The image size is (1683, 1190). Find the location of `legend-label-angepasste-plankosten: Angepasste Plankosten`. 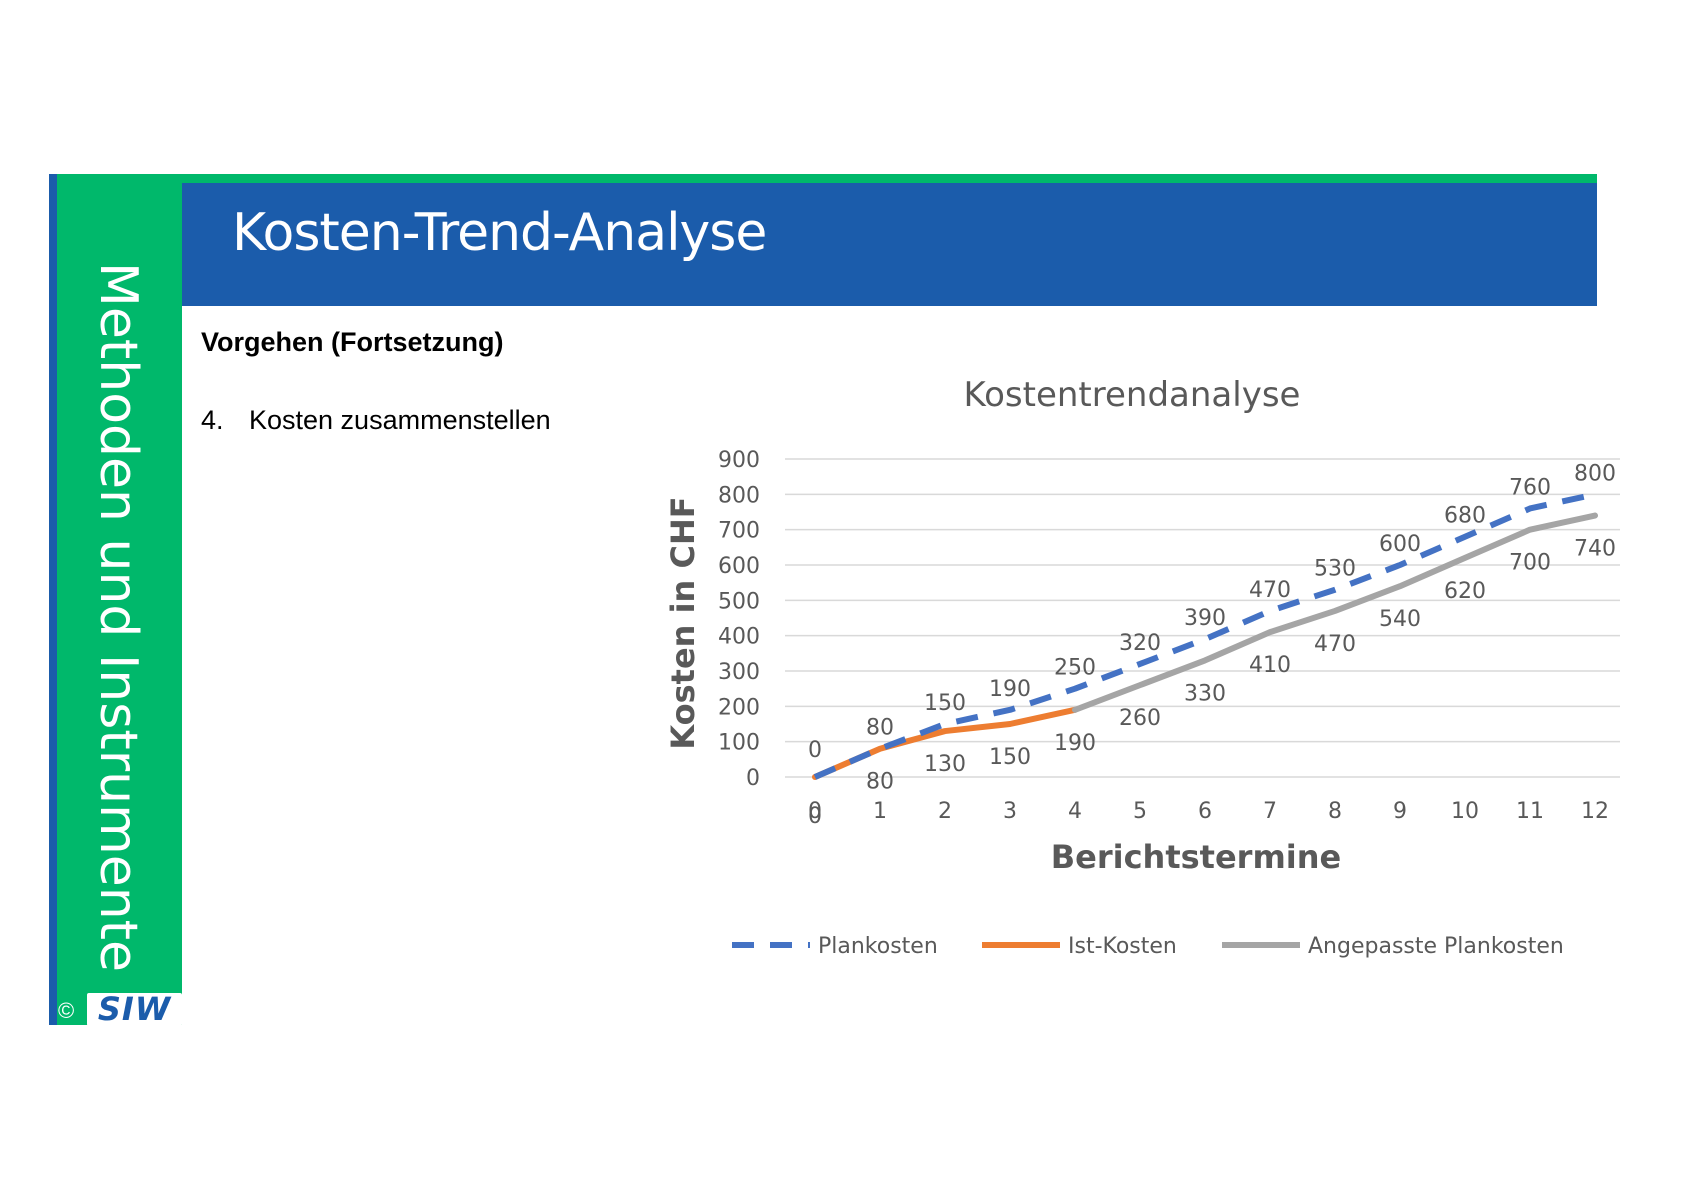

legend-label-angepasste-plankosten: Angepasste Plankosten is located at coordinates (1436, 946).